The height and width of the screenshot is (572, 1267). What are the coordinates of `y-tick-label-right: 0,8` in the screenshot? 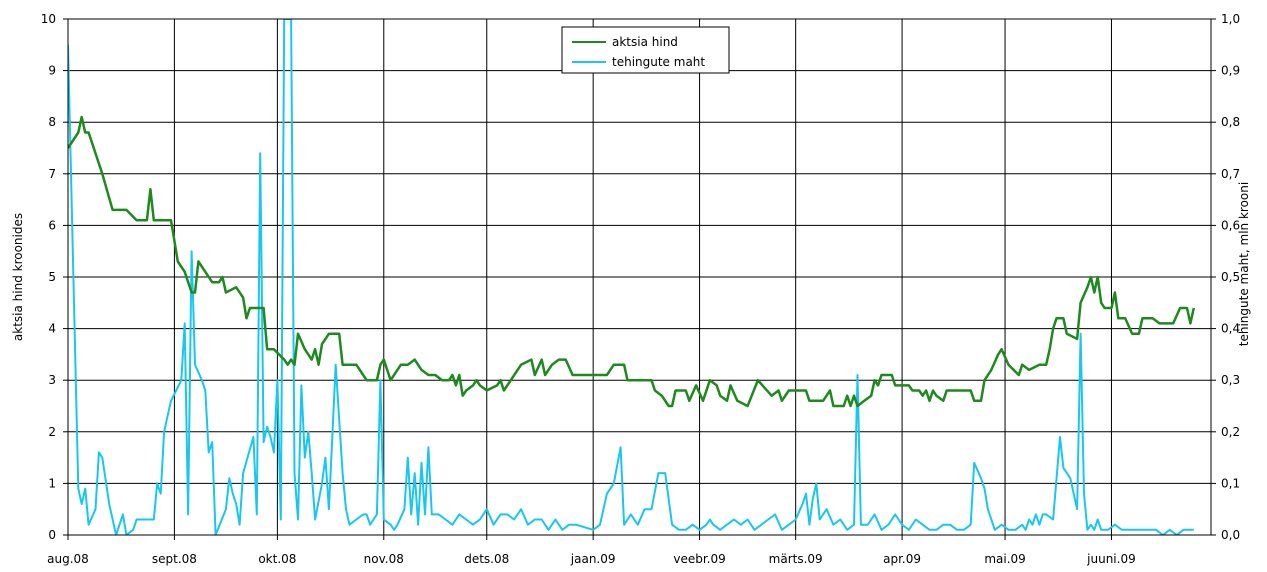 It's located at (1230, 122).